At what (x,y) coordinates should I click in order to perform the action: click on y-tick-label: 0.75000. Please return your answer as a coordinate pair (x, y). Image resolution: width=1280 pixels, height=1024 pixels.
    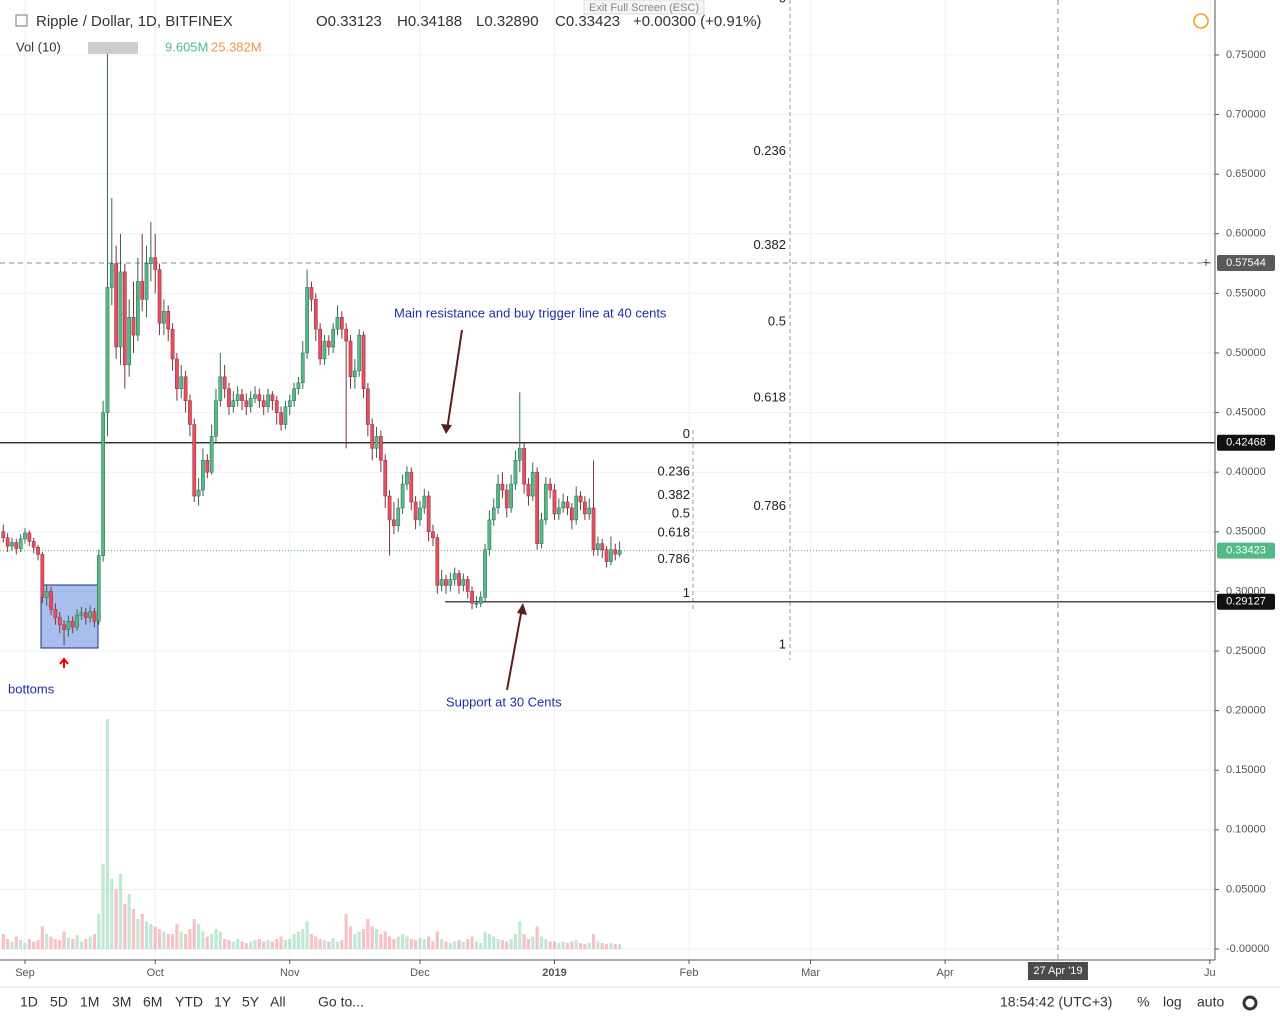
    Looking at the image, I should click on (1246, 55).